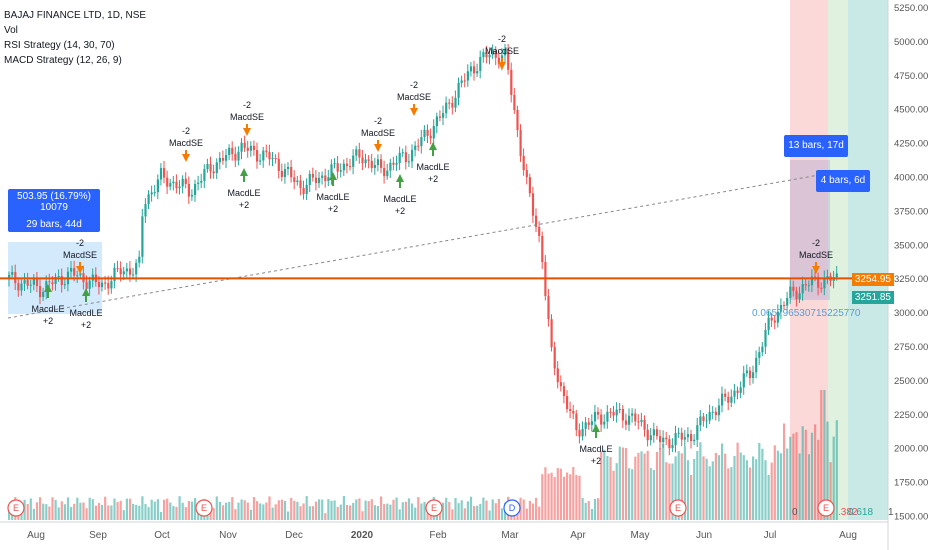 This screenshot has width=932, height=550. What do you see at coordinates (162, 535) in the screenshot?
I see `time-tick-label: Oct` at bounding box center [162, 535].